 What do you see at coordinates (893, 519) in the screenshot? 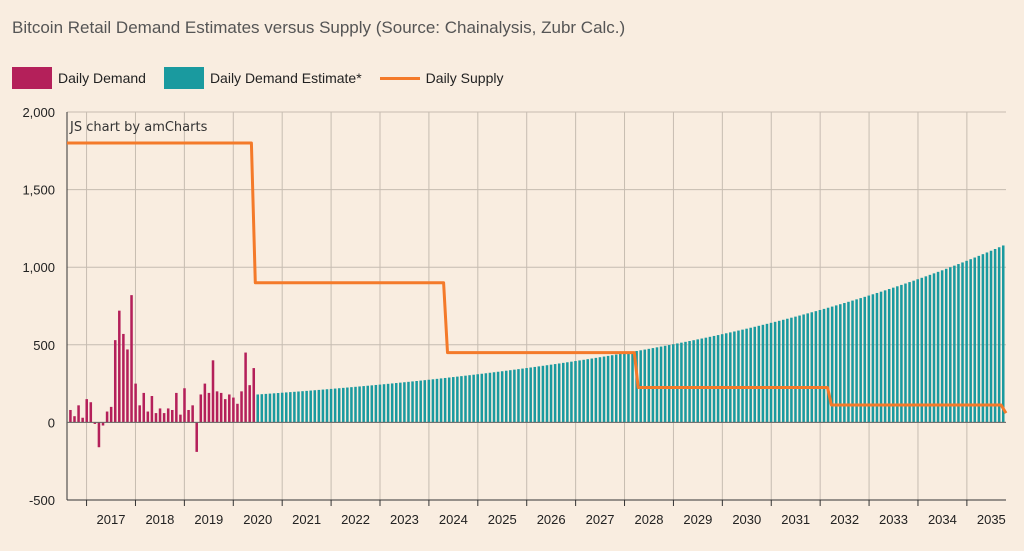
I see `x-tick-label: 2033` at bounding box center [893, 519].